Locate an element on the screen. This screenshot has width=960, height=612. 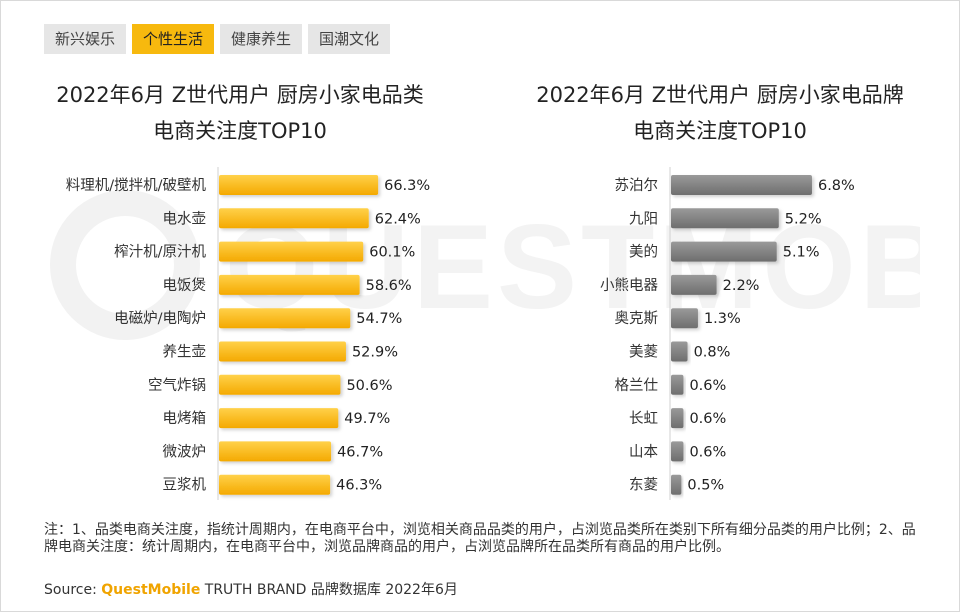
brand-chart-title: 2022年6月 Z世代用户 厨房小家电品牌 电商关注度TOP10 is located at coordinates (720, 113).